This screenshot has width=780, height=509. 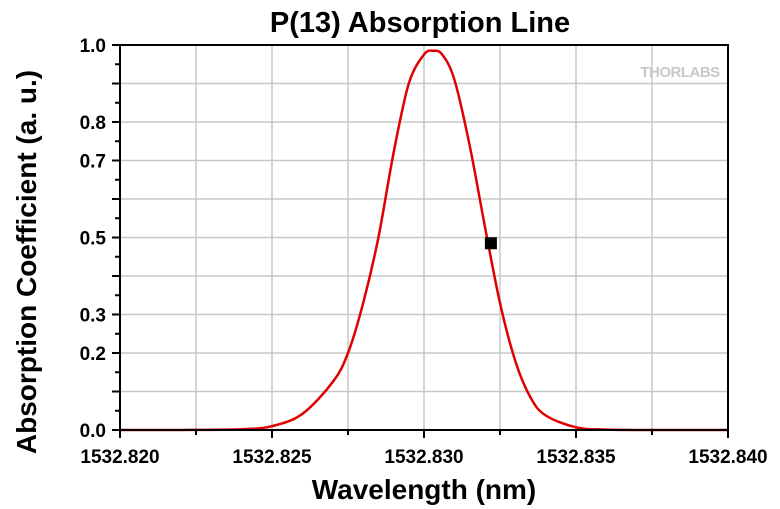 What do you see at coordinates (490, 243) in the screenshot?
I see `data-point-marker` at bounding box center [490, 243].